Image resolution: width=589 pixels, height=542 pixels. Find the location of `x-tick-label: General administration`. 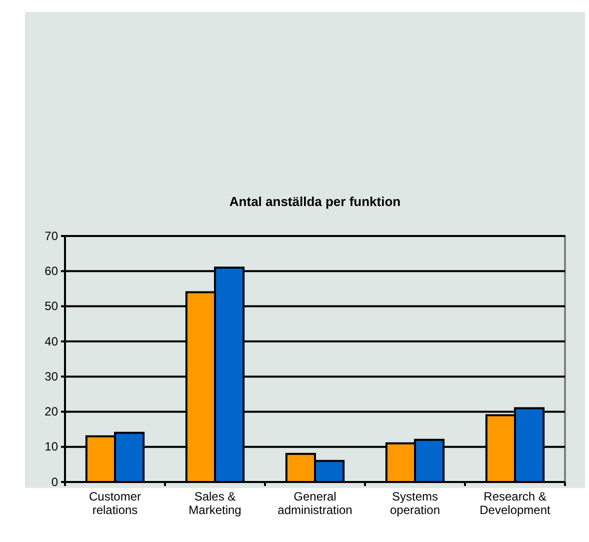

x-tick-label: General administration is located at coordinates (315, 503).